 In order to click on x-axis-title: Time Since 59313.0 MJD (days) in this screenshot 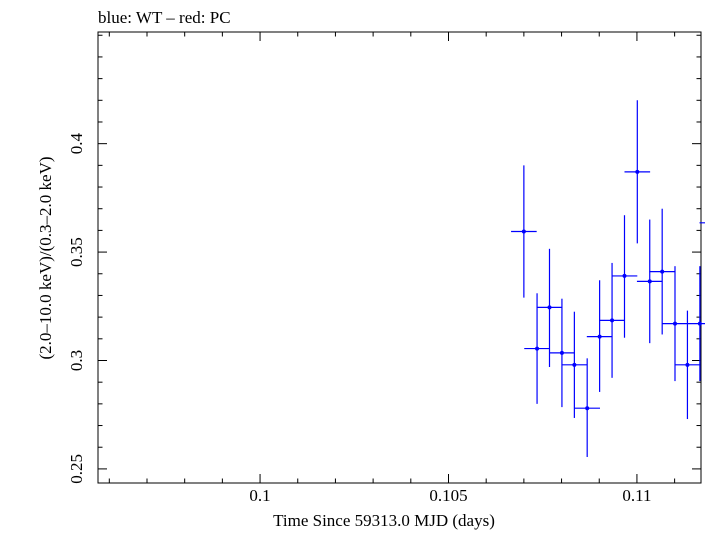, I will do `click(384, 520)`.